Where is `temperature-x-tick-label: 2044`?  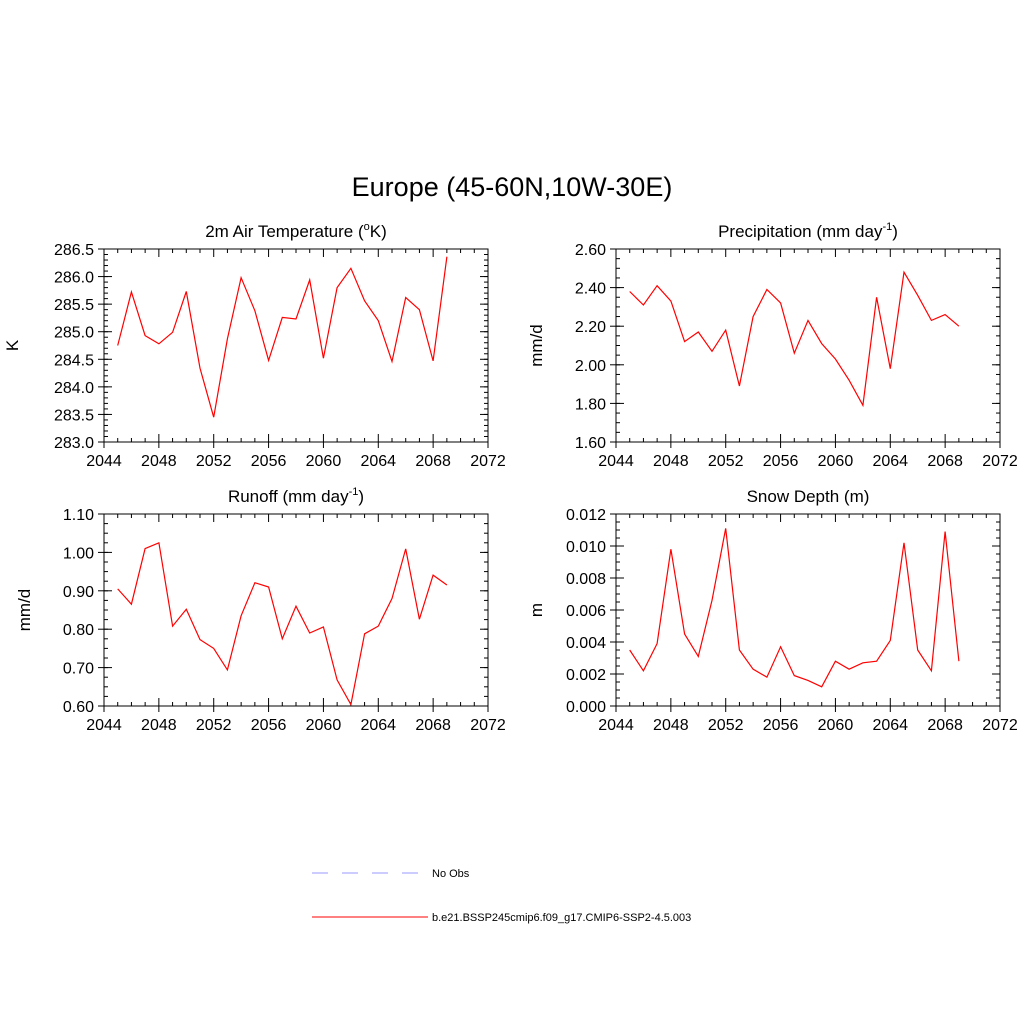 temperature-x-tick-label: 2044 is located at coordinates (104, 461).